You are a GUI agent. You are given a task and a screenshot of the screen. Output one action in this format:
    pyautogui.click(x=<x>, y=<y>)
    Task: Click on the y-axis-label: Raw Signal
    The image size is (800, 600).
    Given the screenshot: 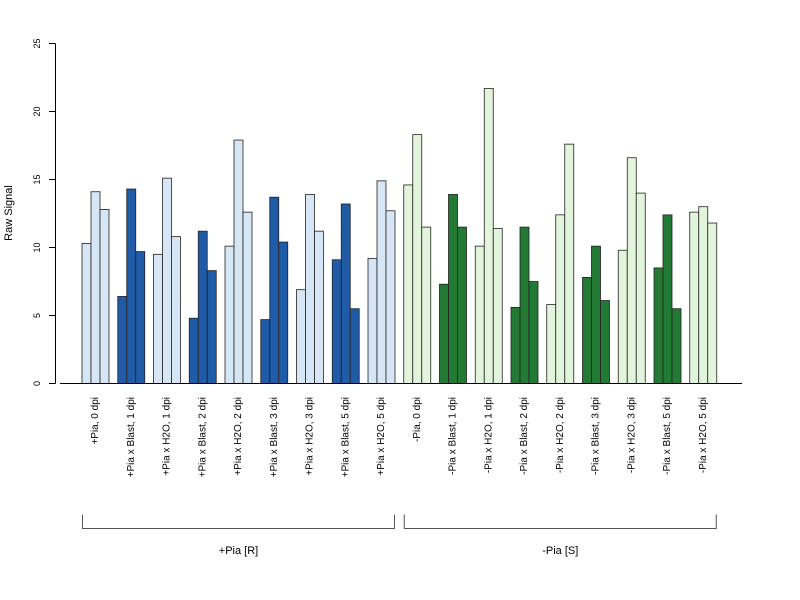 What is the action you would take?
    pyautogui.click(x=9, y=213)
    